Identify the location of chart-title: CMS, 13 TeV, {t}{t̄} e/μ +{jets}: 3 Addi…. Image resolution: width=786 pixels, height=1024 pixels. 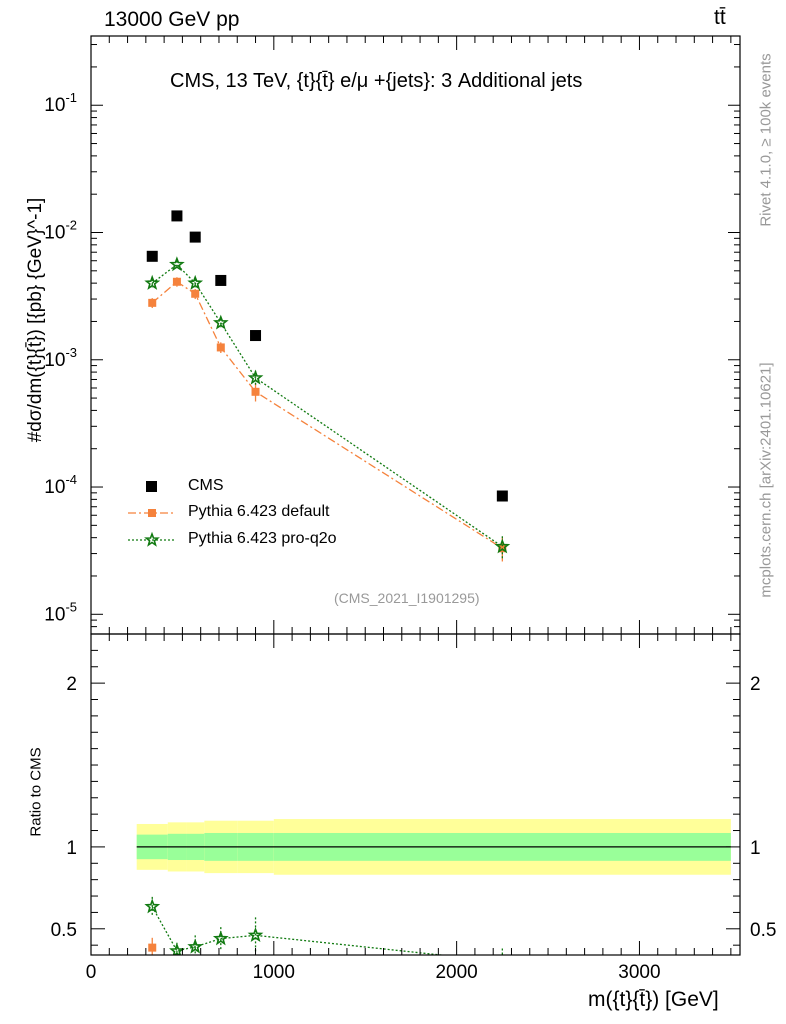
(376, 81).